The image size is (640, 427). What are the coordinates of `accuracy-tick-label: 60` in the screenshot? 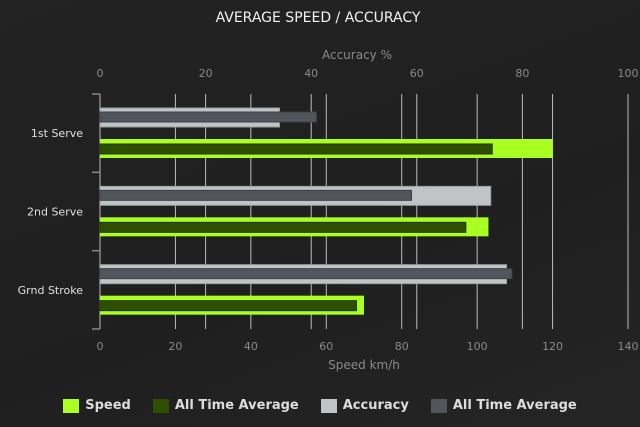 It's located at (417, 73).